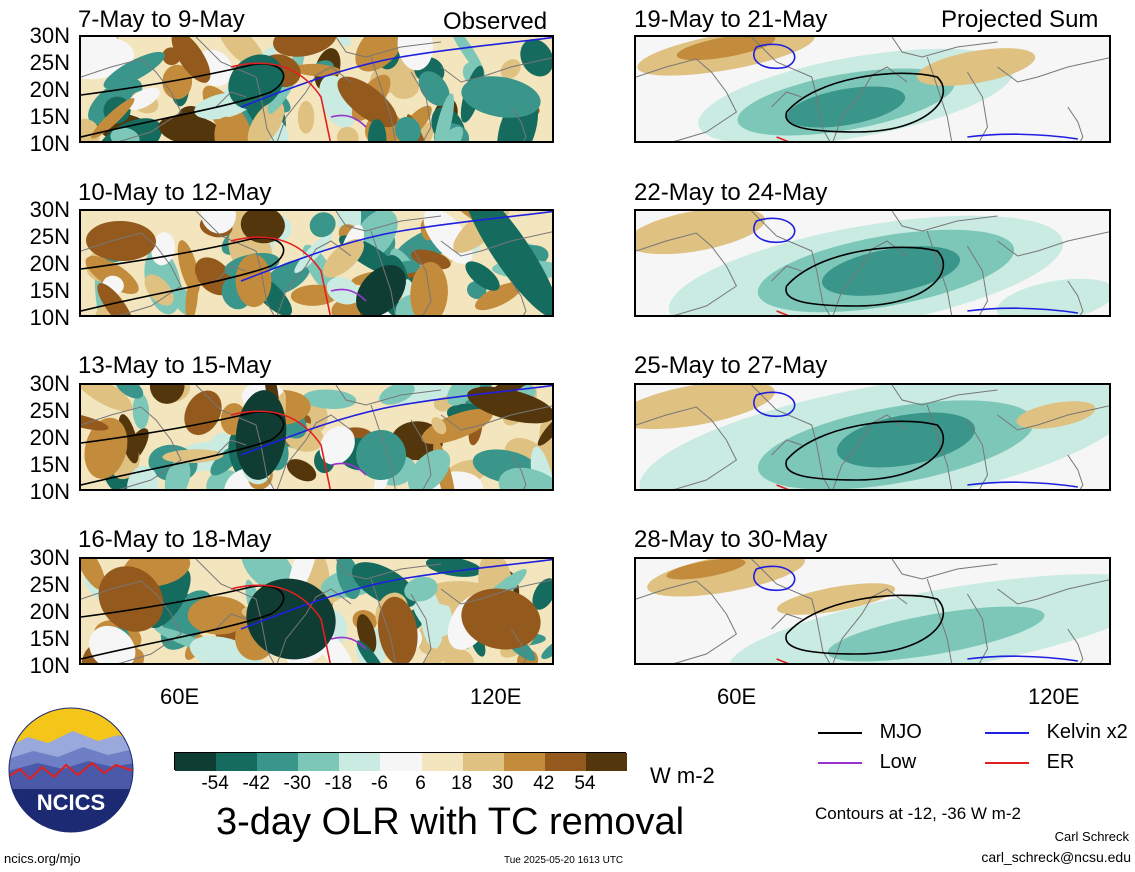 The height and width of the screenshot is (872, 1135). What do you see at coordinates (462, 783) in the screenshot?
I see `colorbar-tick-label: 18` at bounding box center [462, 783].